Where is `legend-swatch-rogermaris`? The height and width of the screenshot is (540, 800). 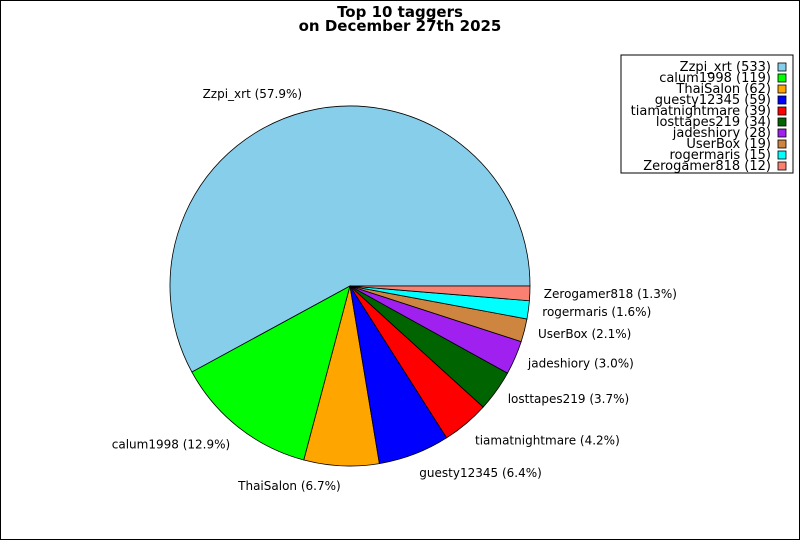
legend-swatch-rogermaris is located at coordinates (782, 155).